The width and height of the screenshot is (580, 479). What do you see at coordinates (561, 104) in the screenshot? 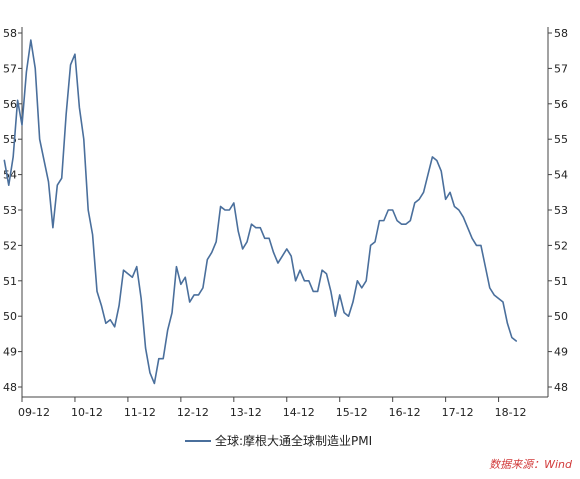
I see `y-tick-label-right: 56` at bounding box center [561, 104].